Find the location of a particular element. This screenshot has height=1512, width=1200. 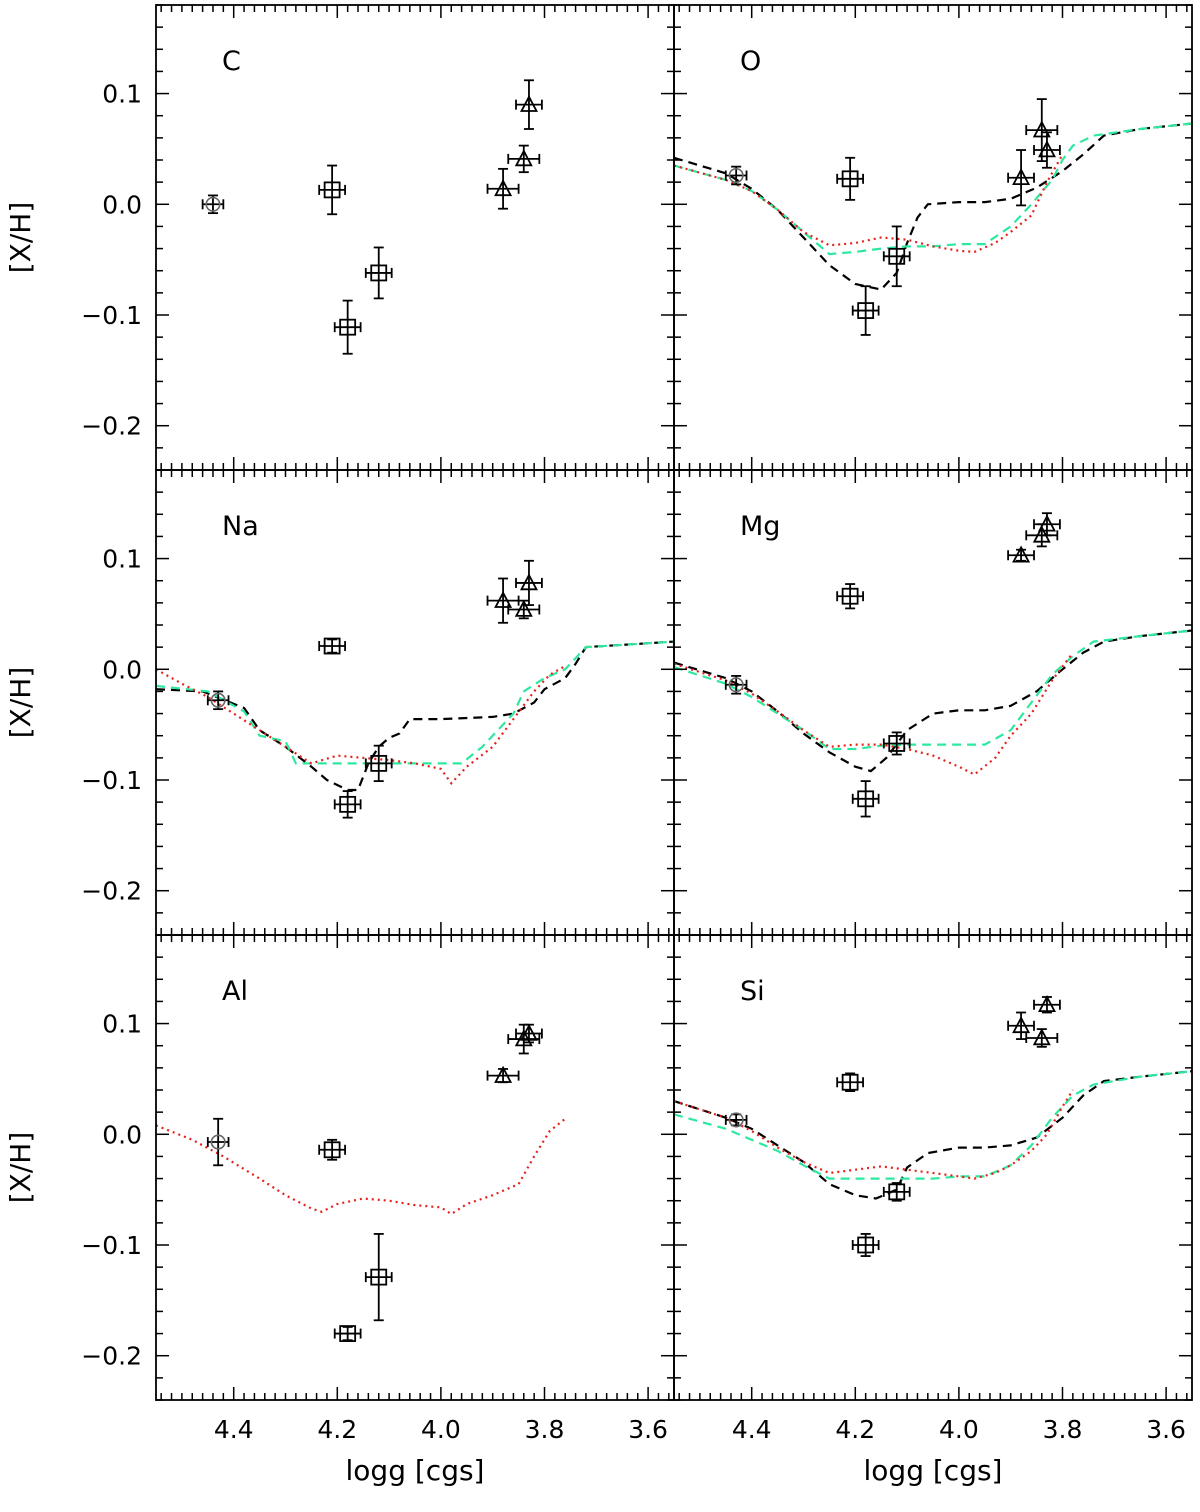

panel-element-label: Al is located at coordinates (235, 991).